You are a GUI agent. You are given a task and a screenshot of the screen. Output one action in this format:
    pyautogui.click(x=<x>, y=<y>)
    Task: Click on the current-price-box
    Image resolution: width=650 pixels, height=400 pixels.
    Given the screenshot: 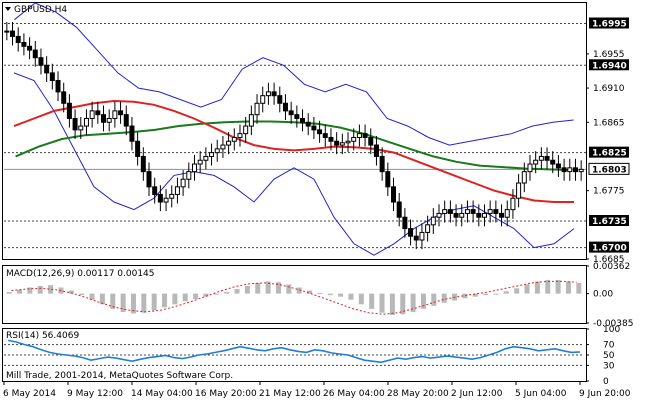 What is the action you would take?
    pyautogui.click(x=609, y=168)
    